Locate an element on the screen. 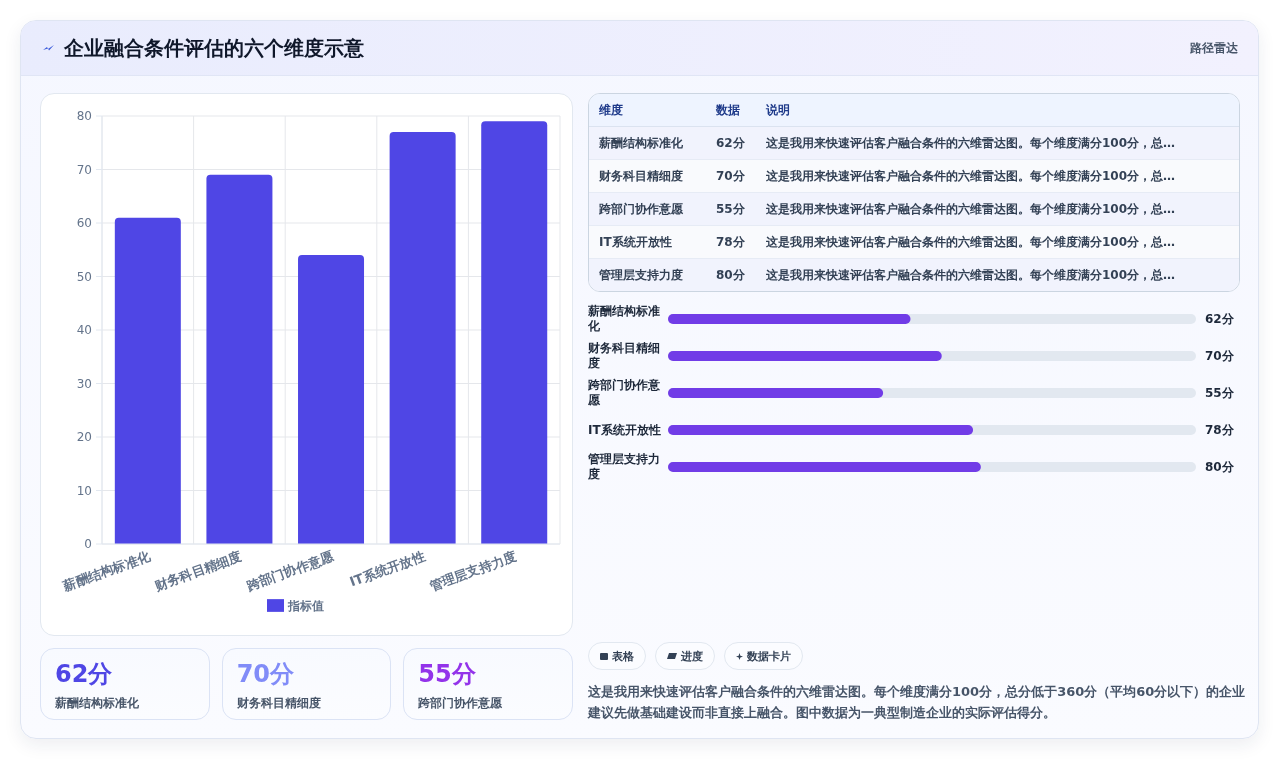 This screenshot has width=1280, height=761. y-tick-label: 30 is located at coordinates (84, 383).